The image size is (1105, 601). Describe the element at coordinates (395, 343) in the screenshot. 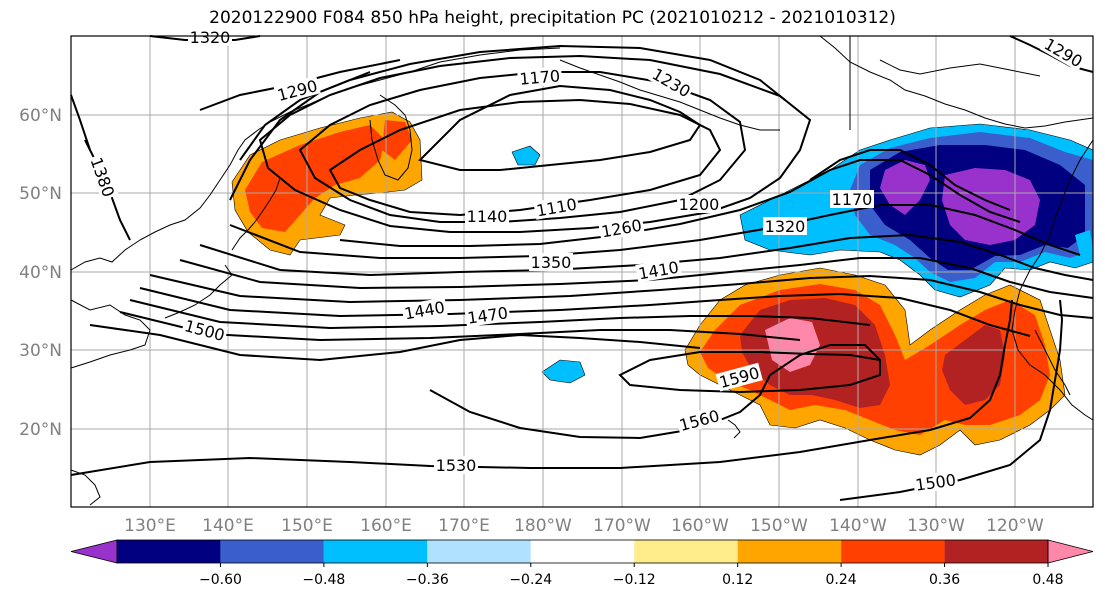

I see `contour-1500a` at that location.